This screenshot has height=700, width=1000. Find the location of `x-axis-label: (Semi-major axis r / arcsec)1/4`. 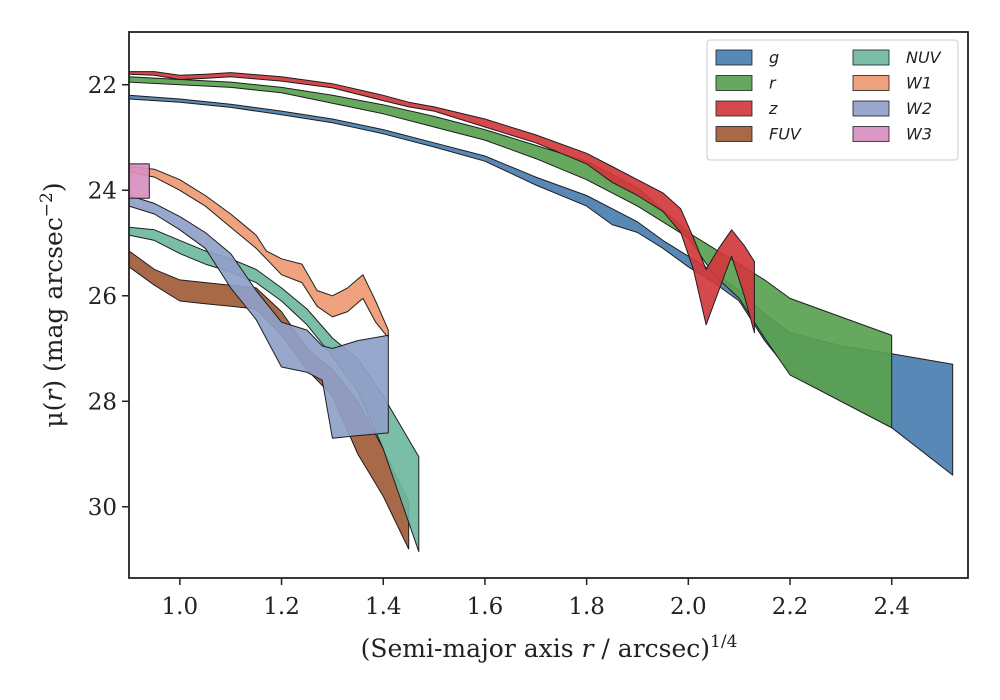

x-axis-label: (Semi-major axis r / arcsec)1/4 is located at coordinates (549, 647).